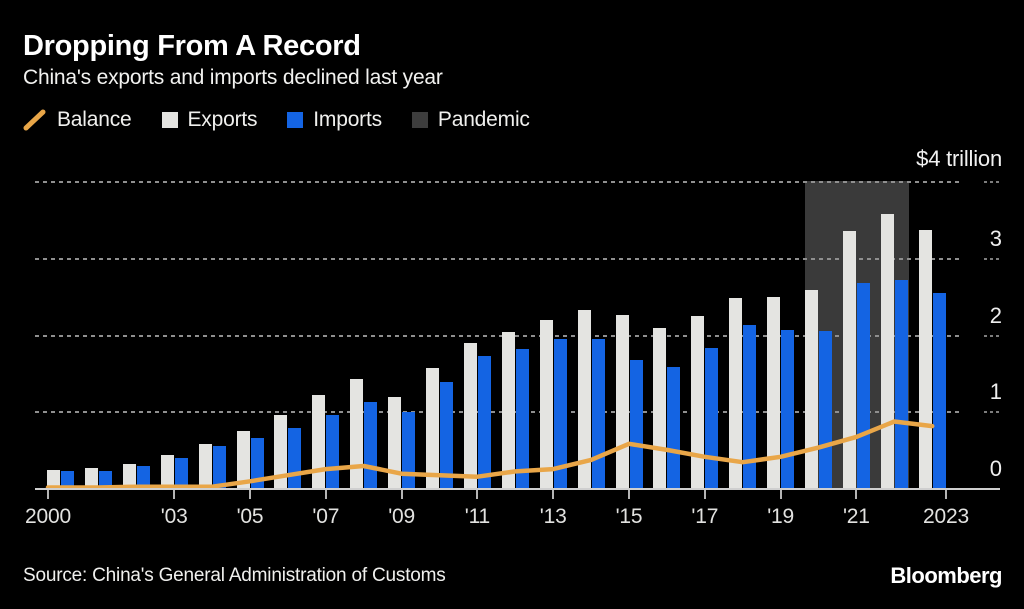  What do you see at coordinates (94, 119) in the screenshot?
I see `legend-label-balance: Balance` at bounding box center [94, 119].